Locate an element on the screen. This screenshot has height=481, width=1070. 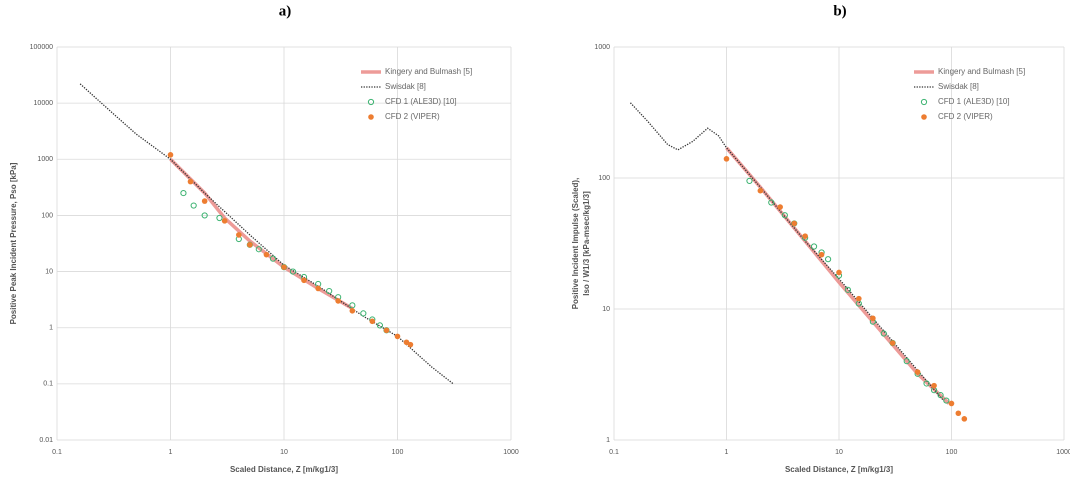
y-axis-title: Iso / W1/3 [kPa-msec/kg1/3] is located at coordinates (586, 243).